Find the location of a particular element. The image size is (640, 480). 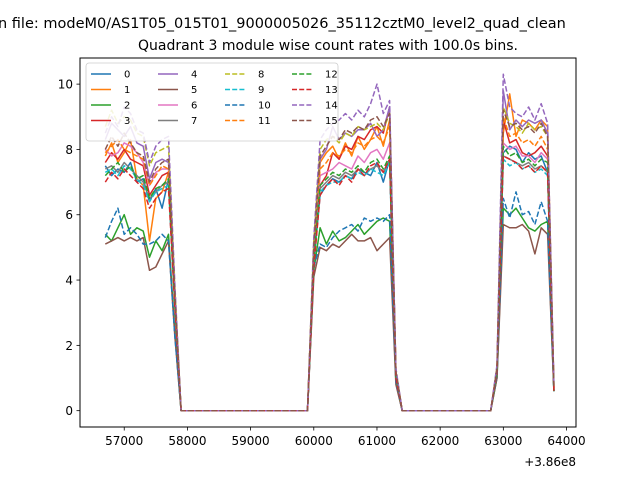

x-offset-label: +3.86e8 is located at coordinates (550, 462).